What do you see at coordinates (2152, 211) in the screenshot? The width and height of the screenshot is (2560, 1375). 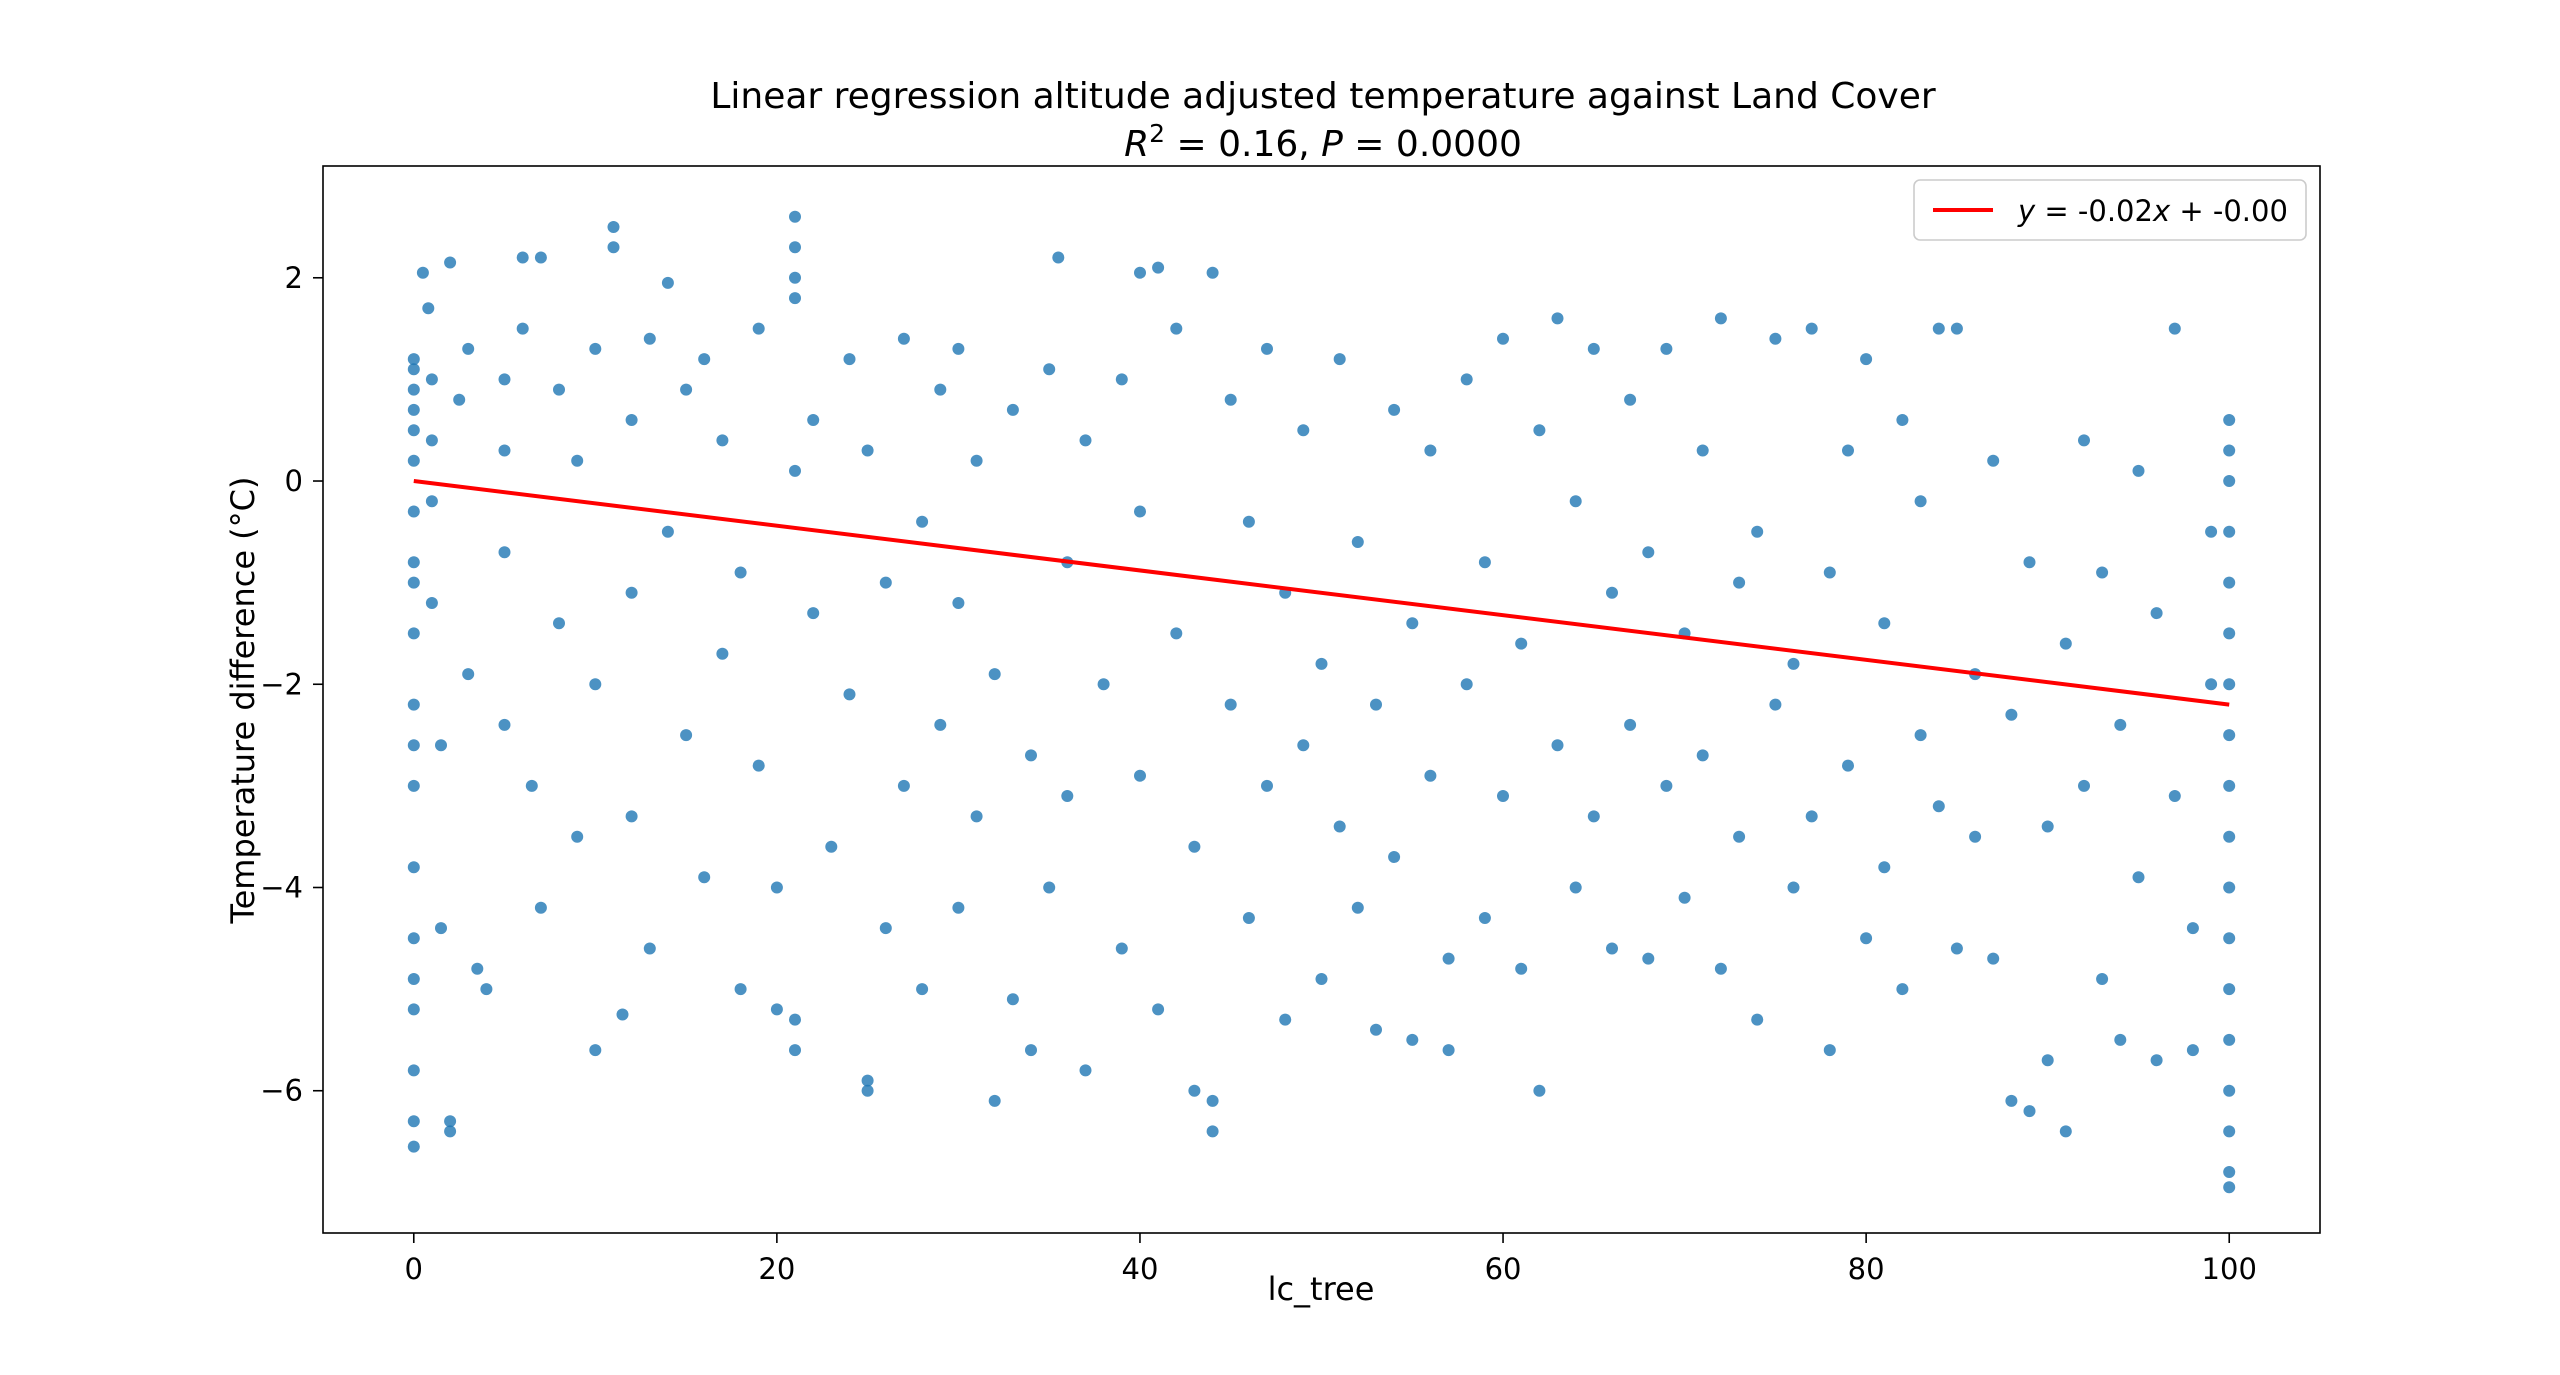 I see `legend-label: y = -0.02x + -0.00` at bounding box center [2152, 211].